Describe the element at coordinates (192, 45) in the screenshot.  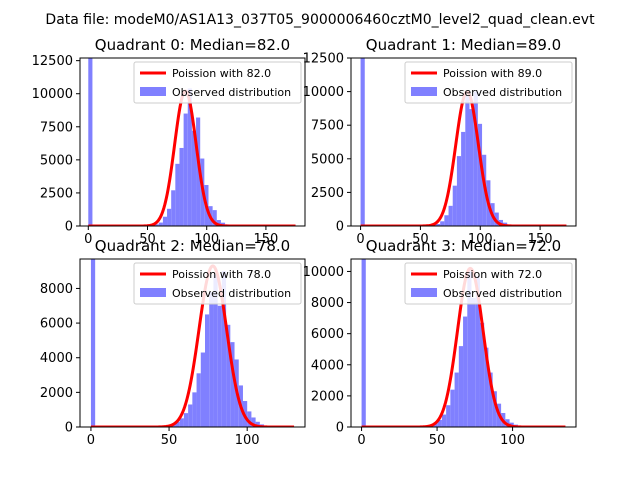
I see `subplot-title: Quadrant 0: Median=82.0` at that location.